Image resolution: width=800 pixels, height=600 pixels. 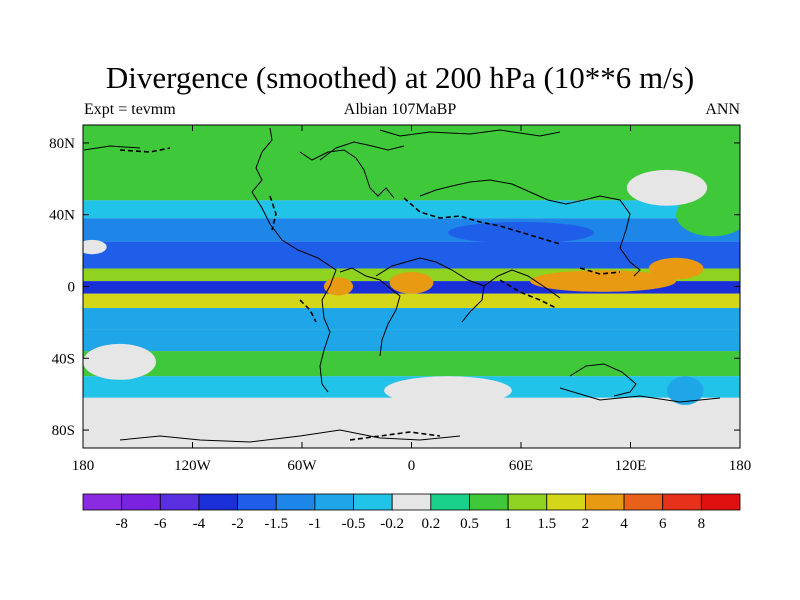 What do you see at coordinates (62, 144) in the screenshot?
I see `y-tick-label: 80N` at bounding box center [62, 144].